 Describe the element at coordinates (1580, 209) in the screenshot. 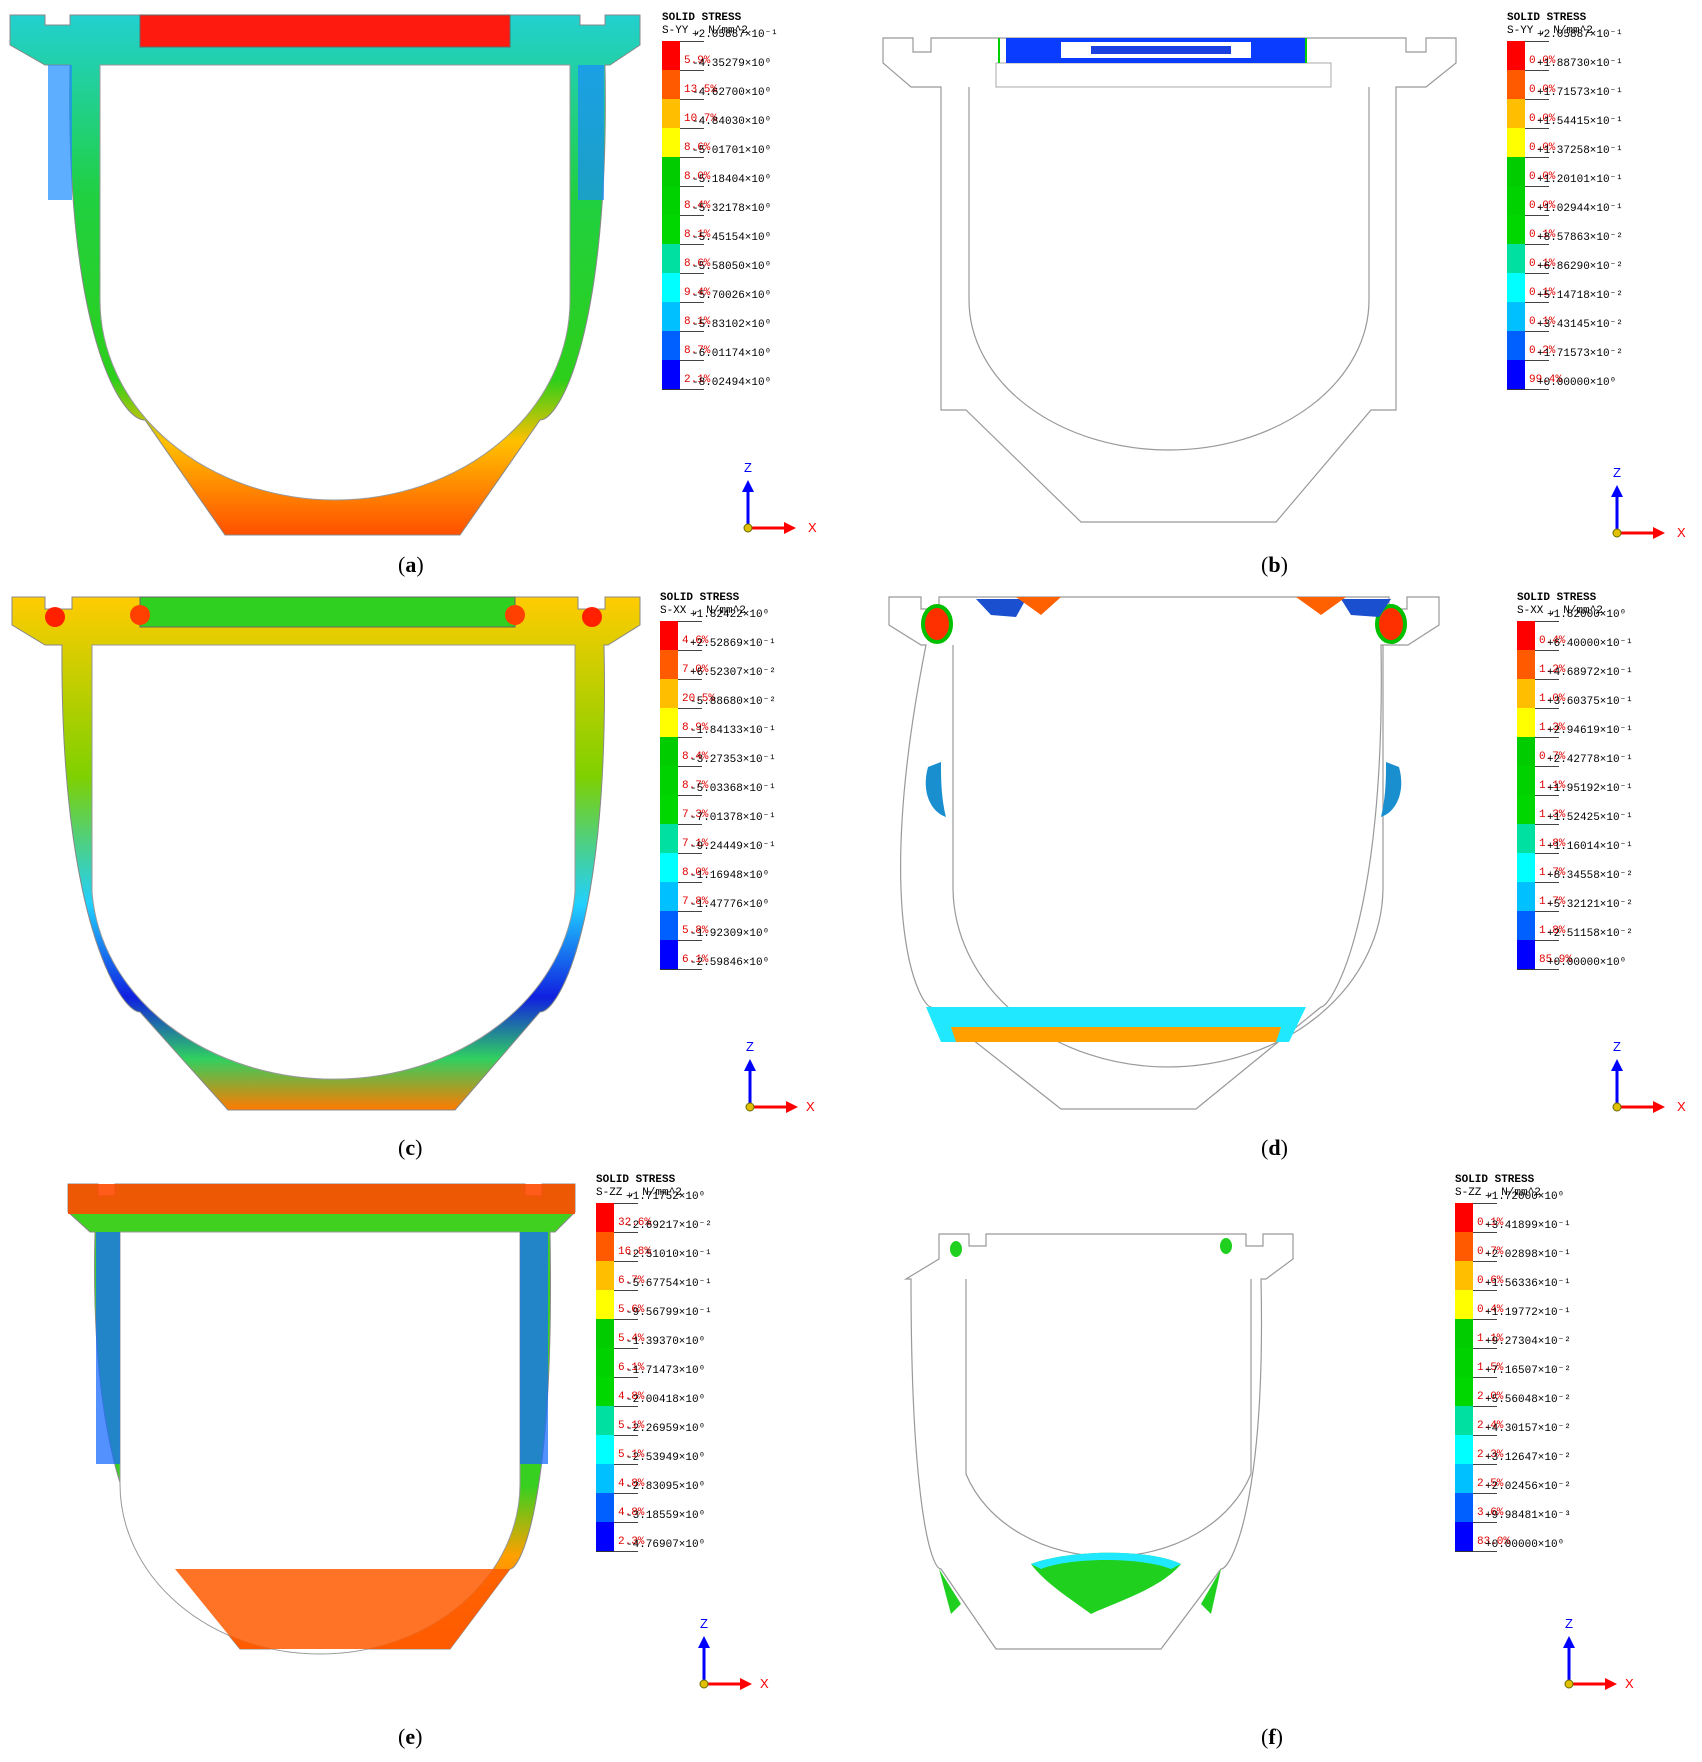

I see `legend-value: +1.02944×10⁻¹` at that location.